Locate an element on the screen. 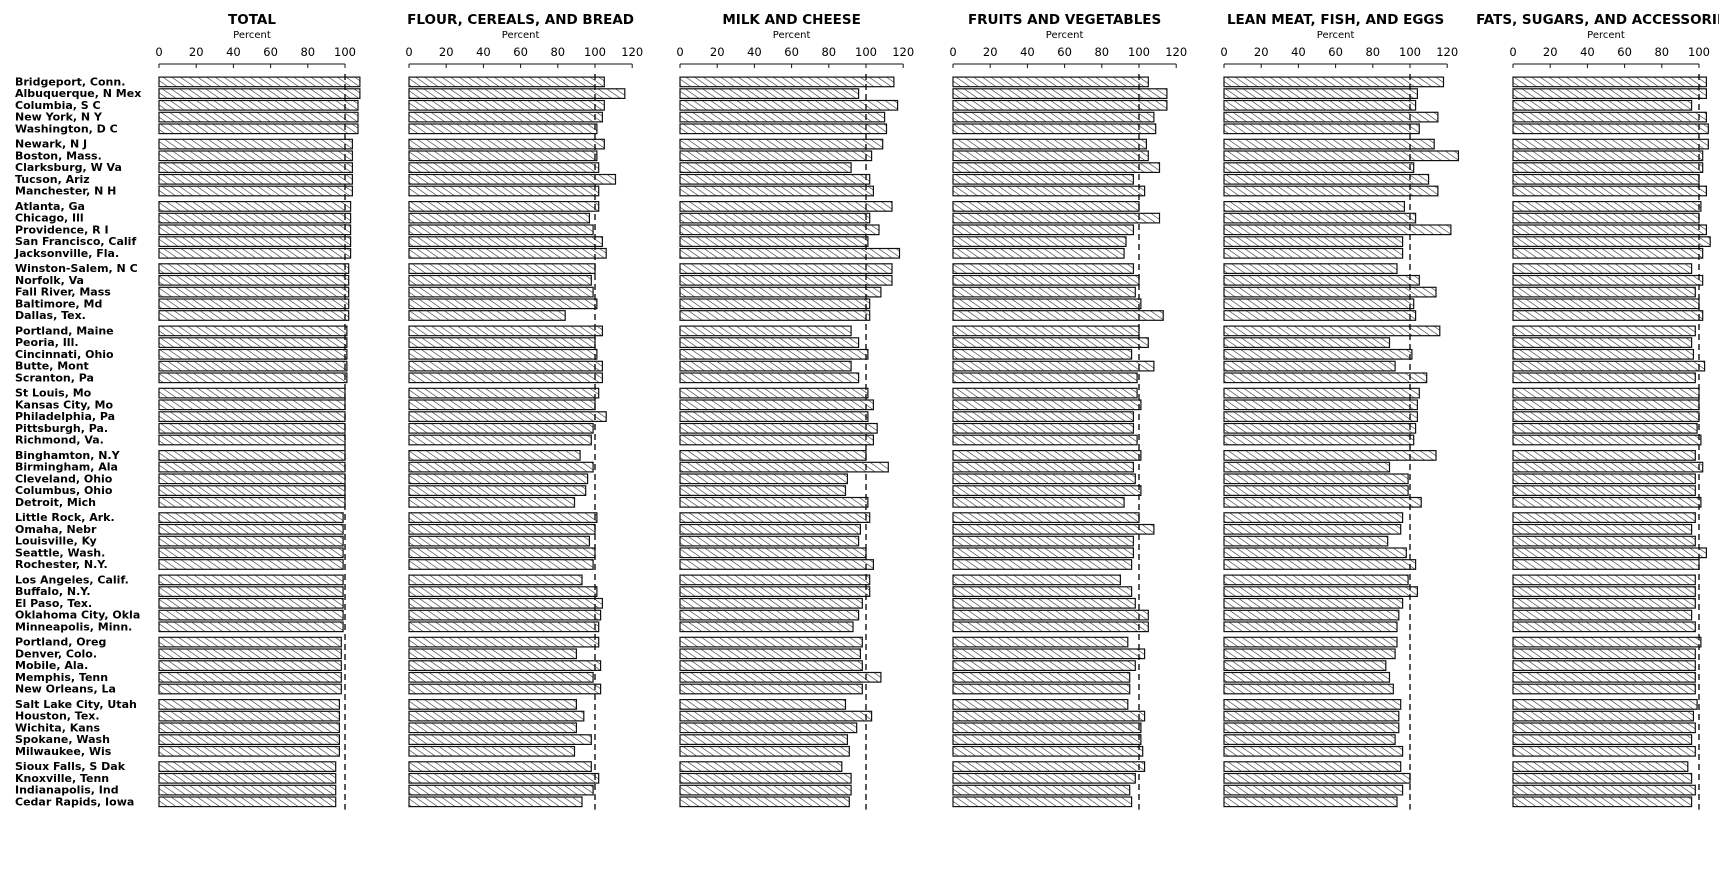 The width and height of the screenshot is (1719, 891). city-label: St Louis, Mo is located at coordinates (53, 393).